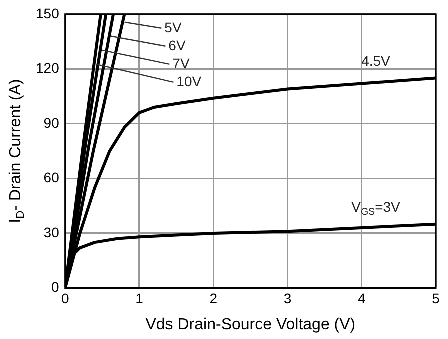 This screenshot has height=339, width=448. What do you see at coordinates (52, 232) in the screenshot?
I see `y-tick-label: 30` at bounding box center [52, 232].